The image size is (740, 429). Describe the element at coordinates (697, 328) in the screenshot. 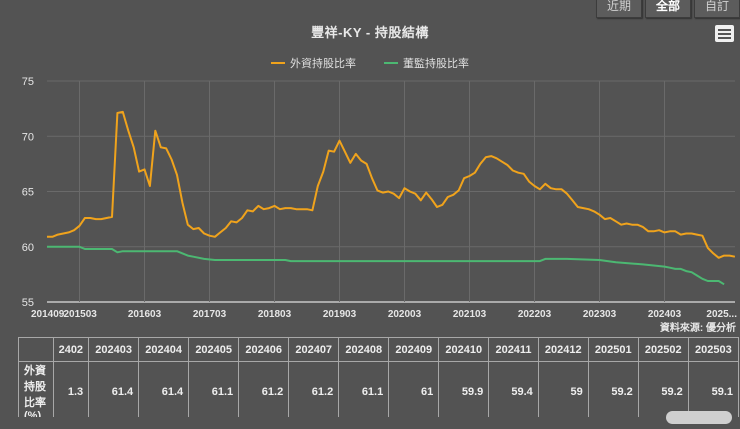

I see `source-note: 資料來源: 優分析` at that location.